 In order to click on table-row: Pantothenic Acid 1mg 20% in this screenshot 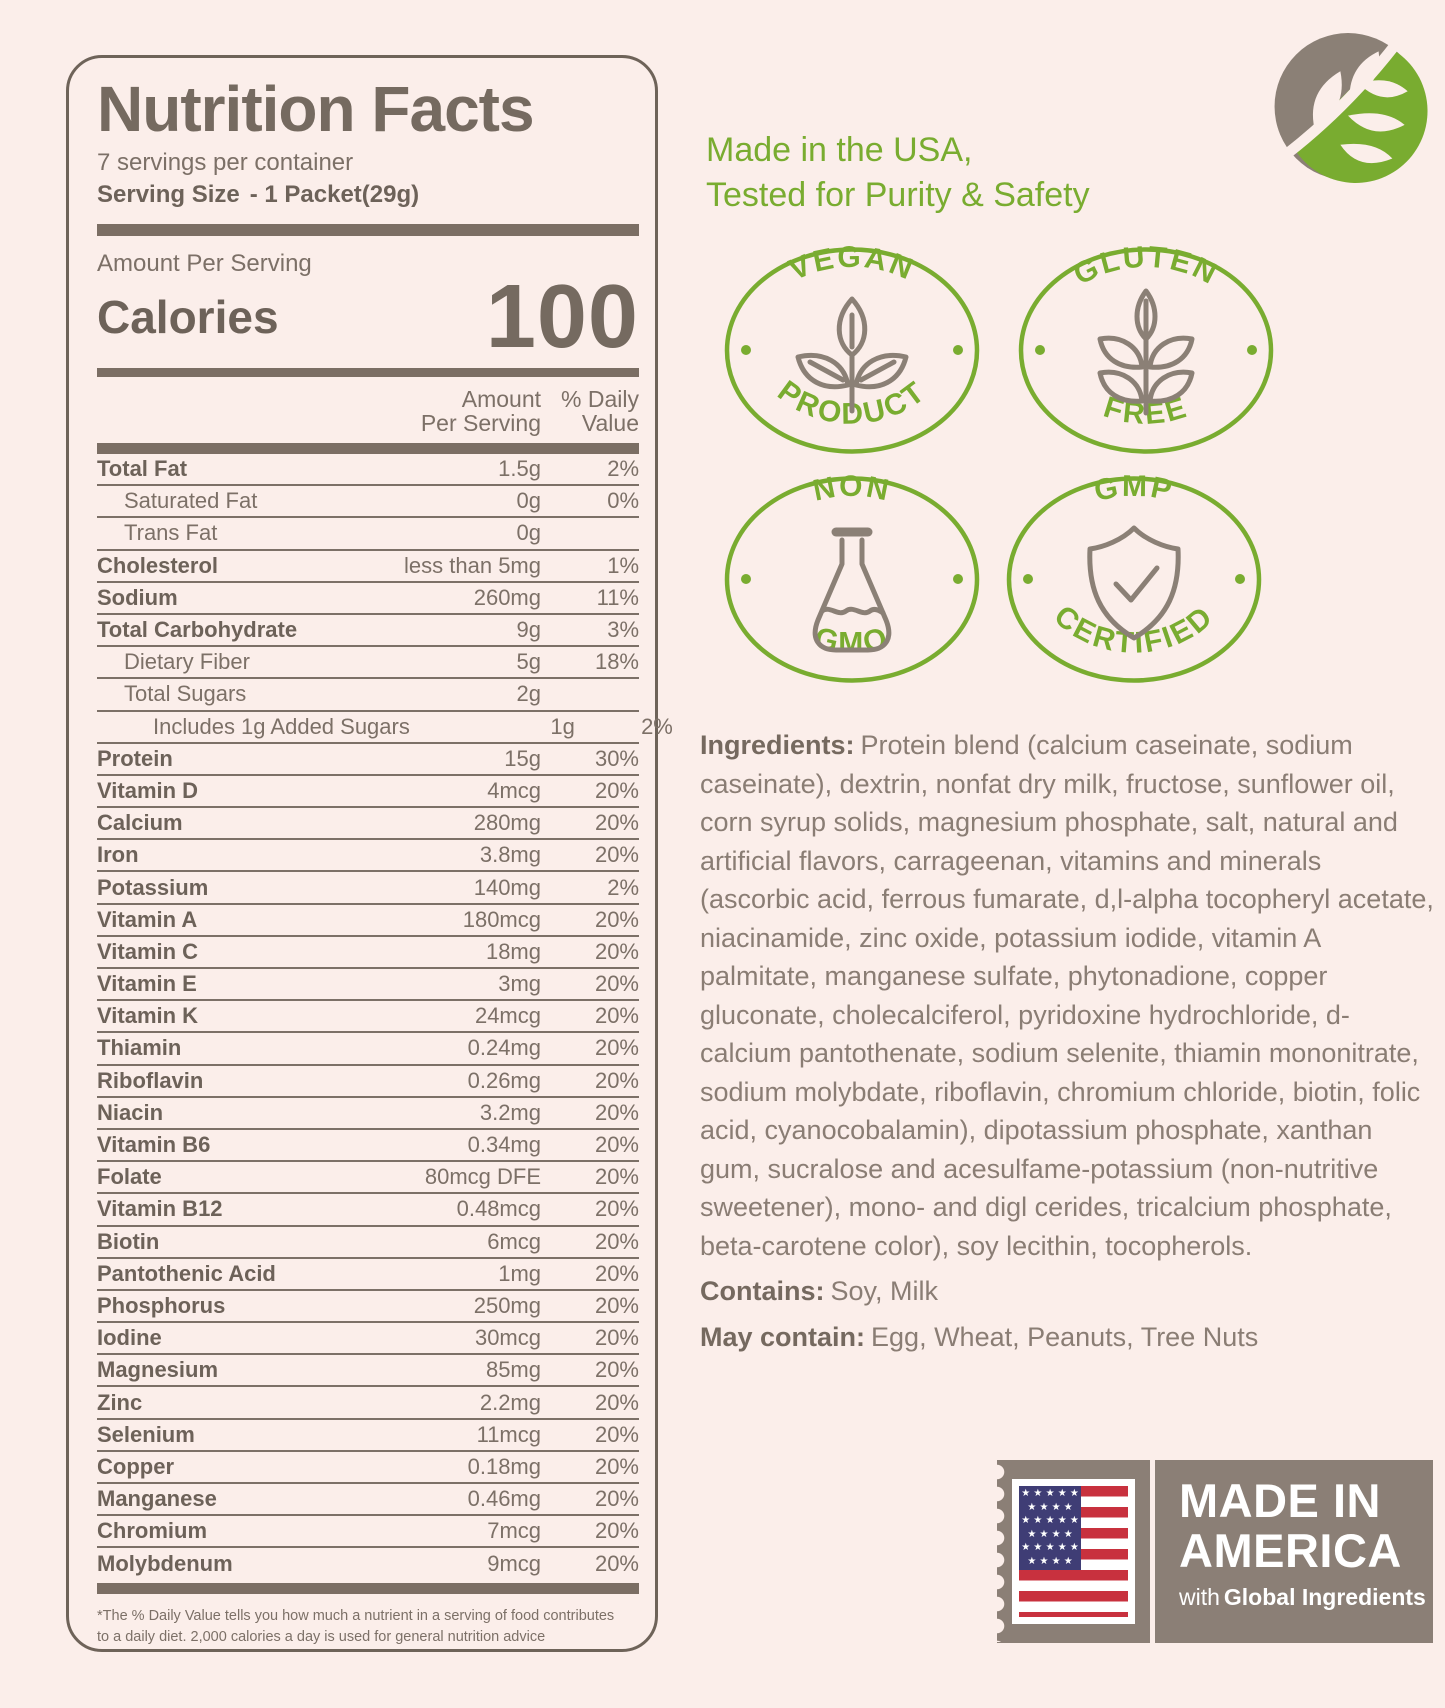, I will do `click(368, 1275)`.